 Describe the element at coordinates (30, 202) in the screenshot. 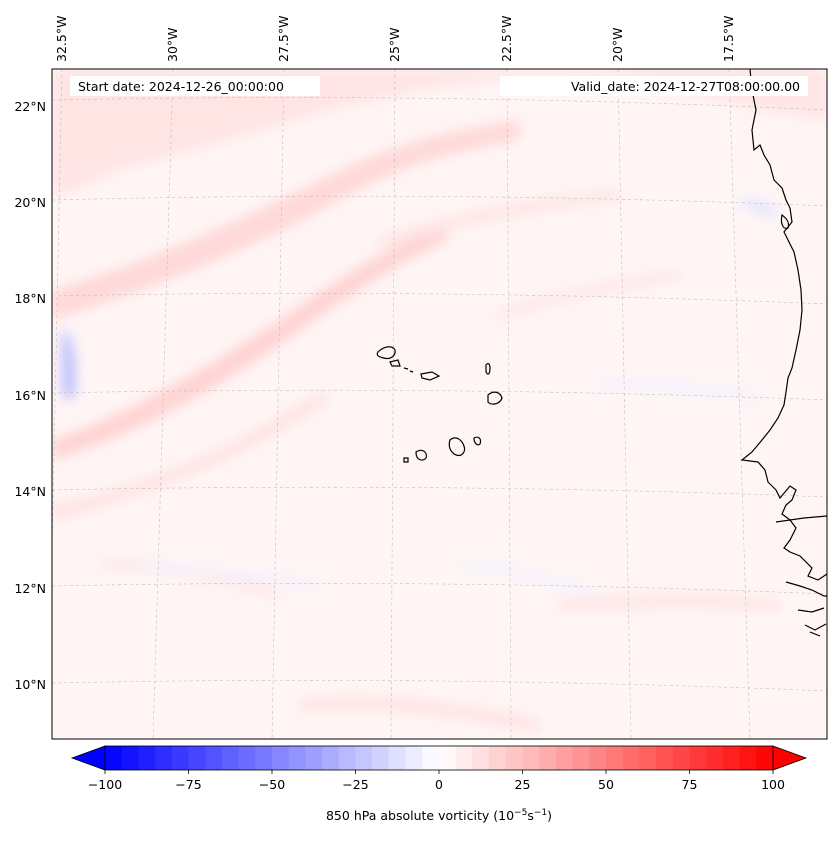

I see `lat-label: 20°N` at that location.